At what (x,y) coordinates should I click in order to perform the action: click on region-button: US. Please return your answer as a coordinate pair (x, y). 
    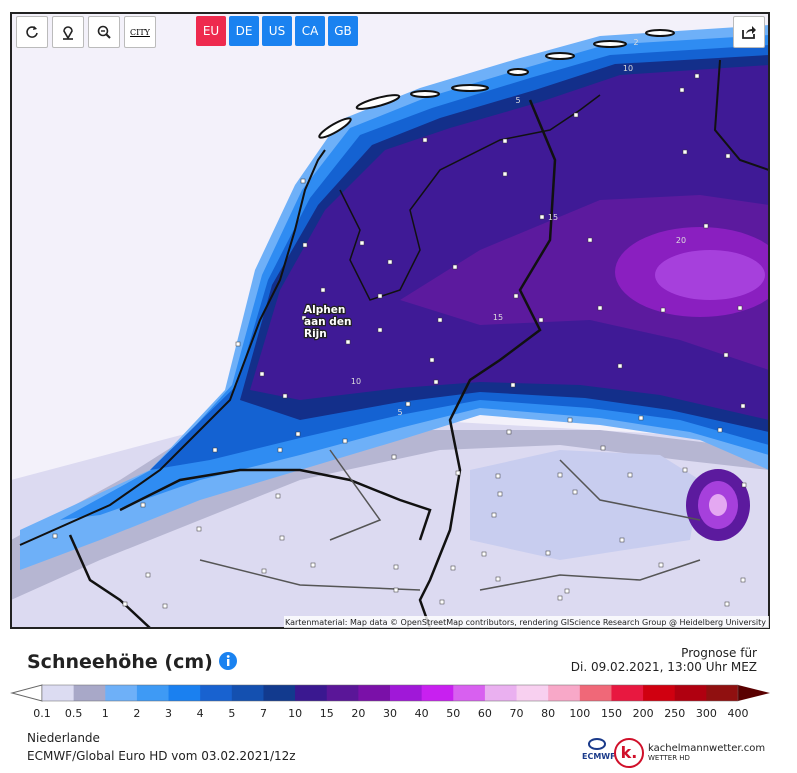
    Looking at the image, I should click on (277, 31).